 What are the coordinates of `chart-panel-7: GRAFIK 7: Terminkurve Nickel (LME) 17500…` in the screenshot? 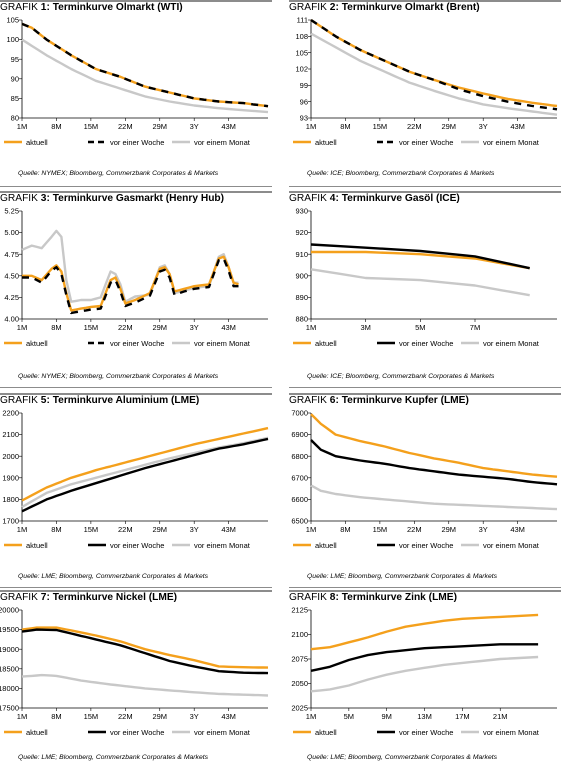 It's located at (136, 684).